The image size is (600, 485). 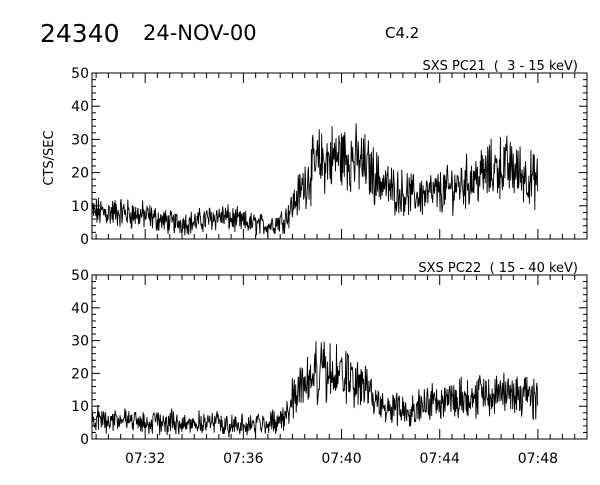 I want to click on event-date: 24-NOV-00, so click(x=200, y=33).